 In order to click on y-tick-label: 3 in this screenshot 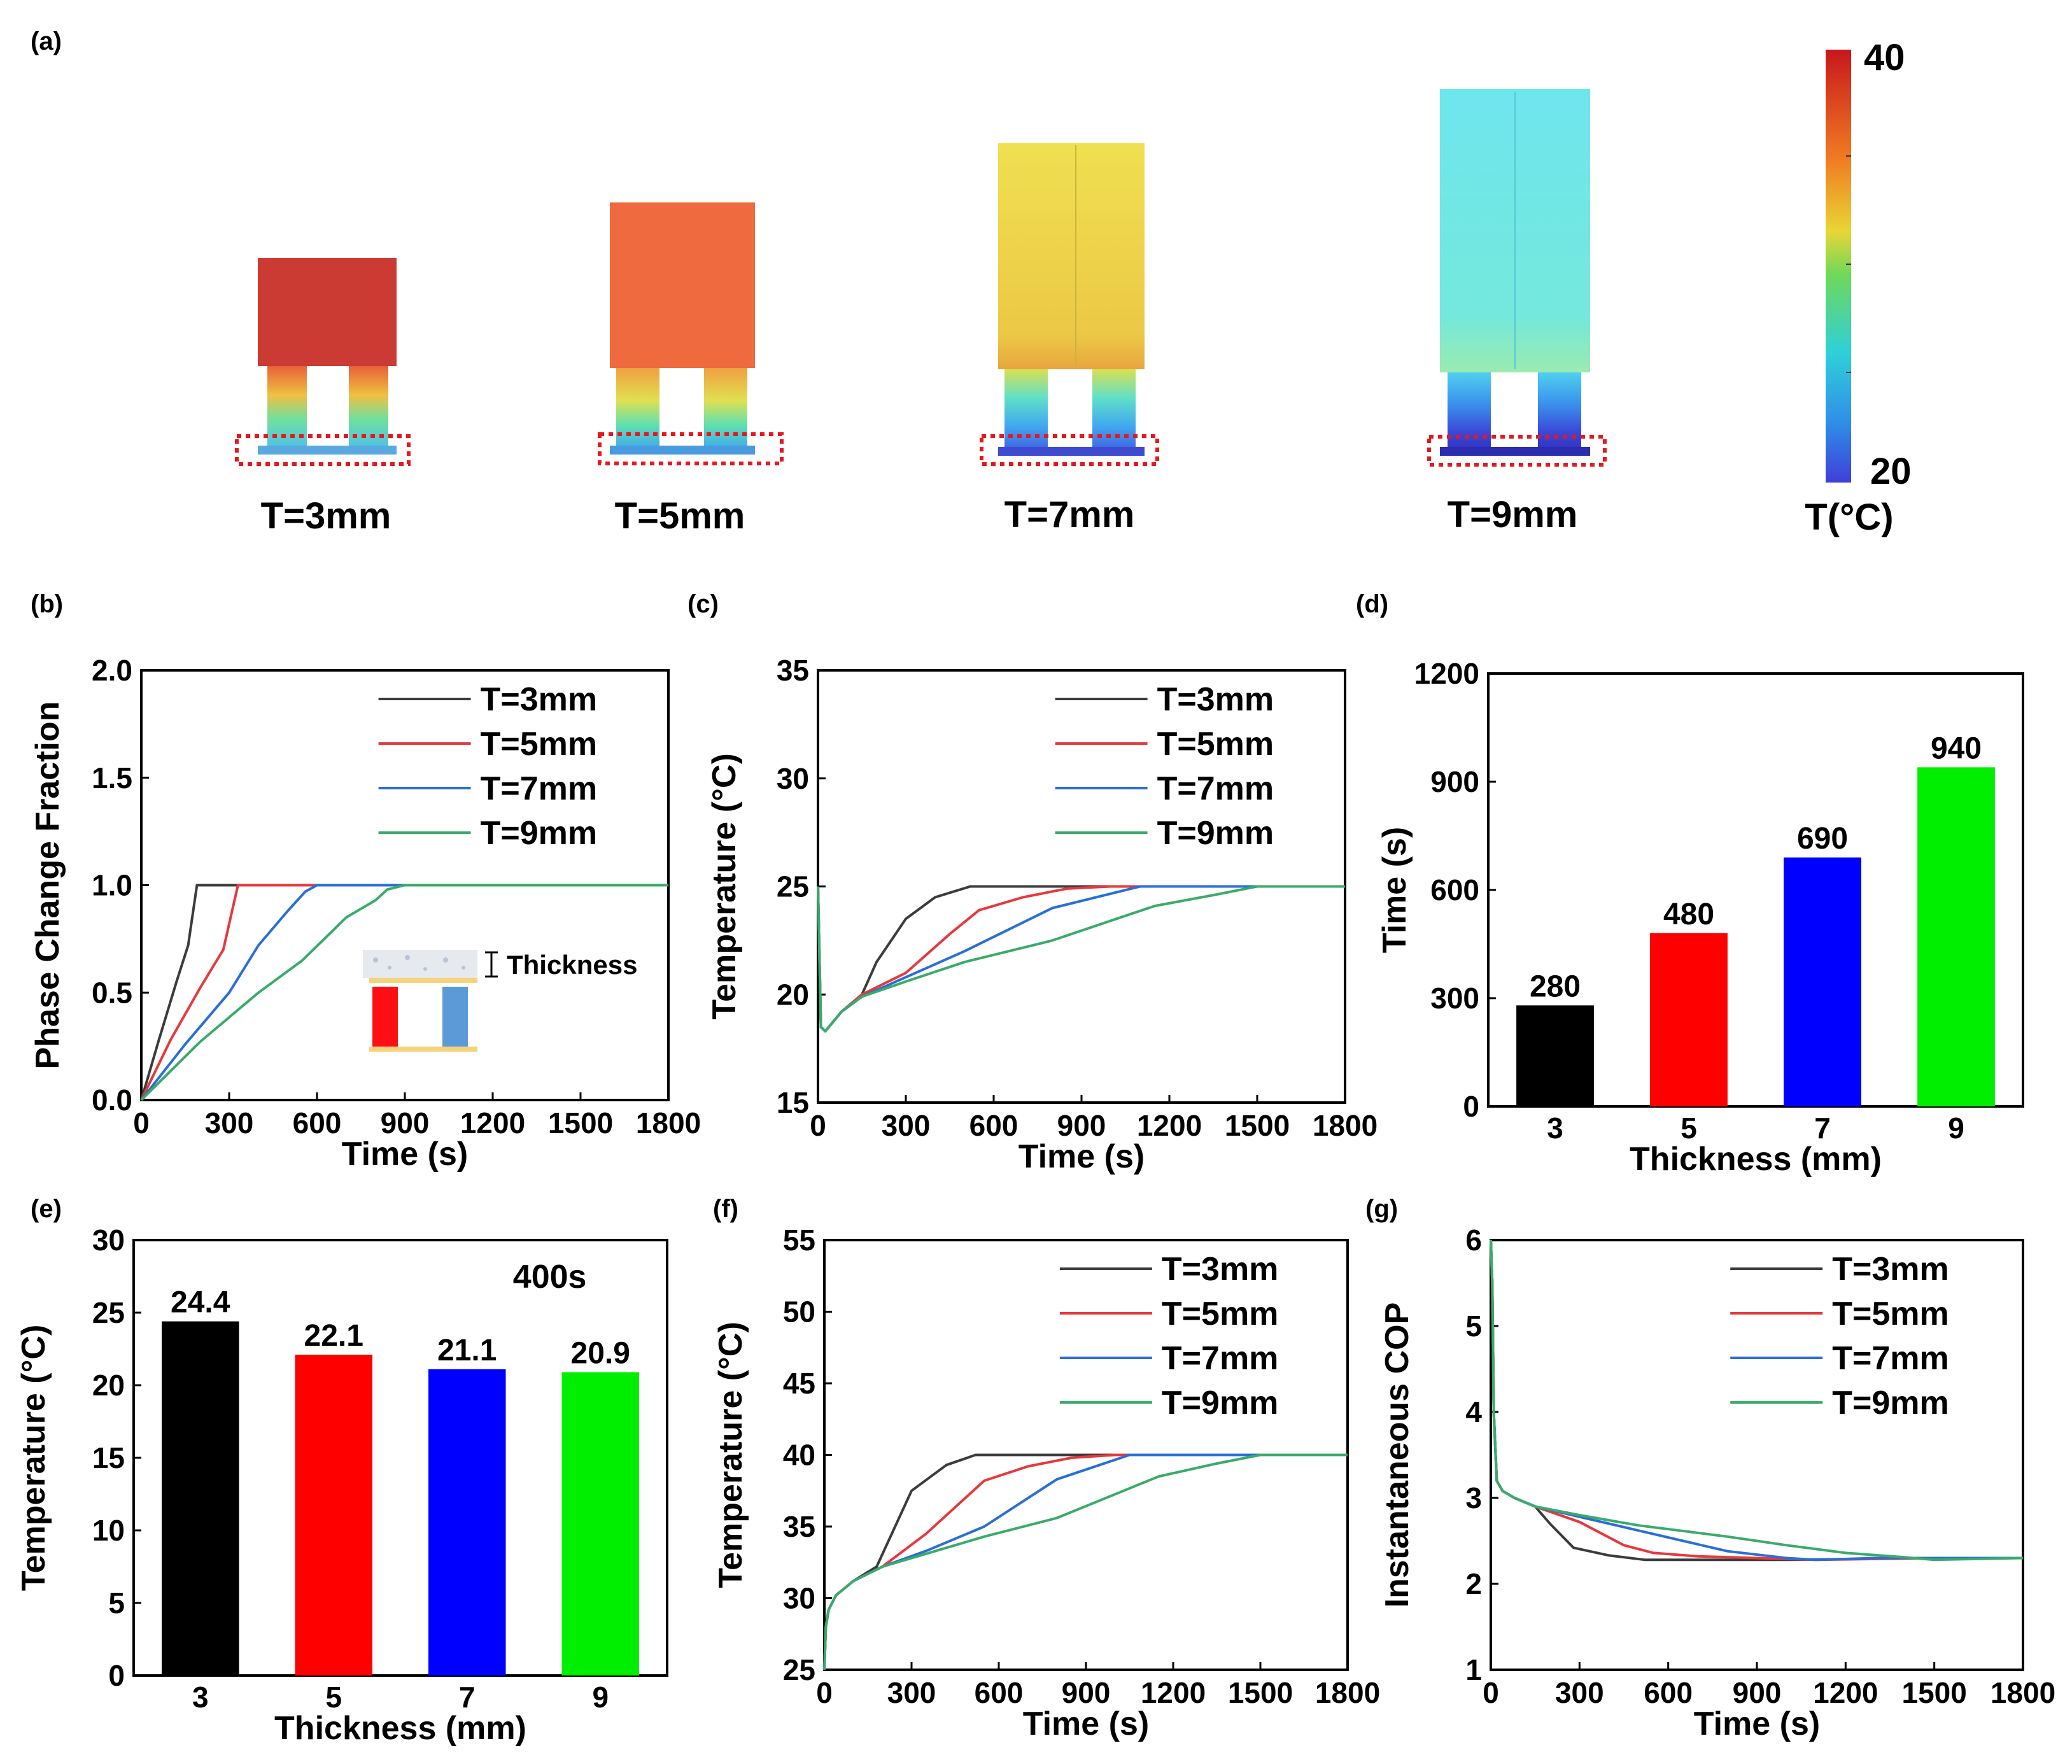, I will do `click(1474, 1497)`.